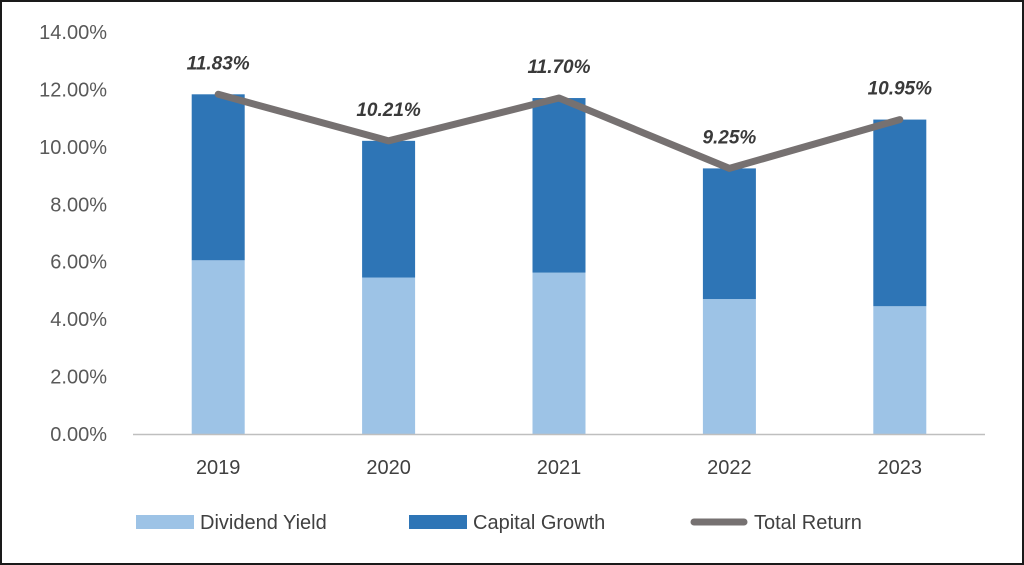  I want to click on legend-label-dividend-yield: Dividend Yield, so click(263, 523).